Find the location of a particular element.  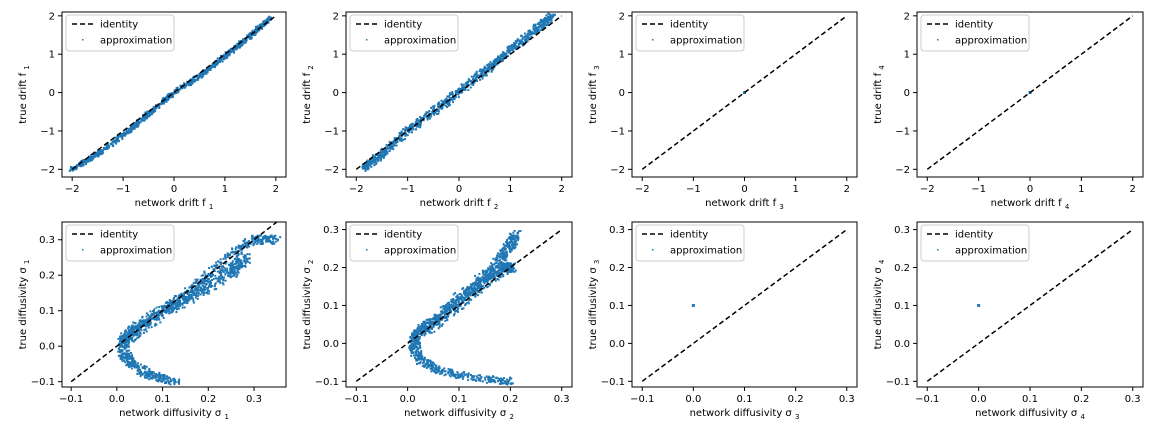

y-tick-label: 0.0 is located at coordinates (331, 344).